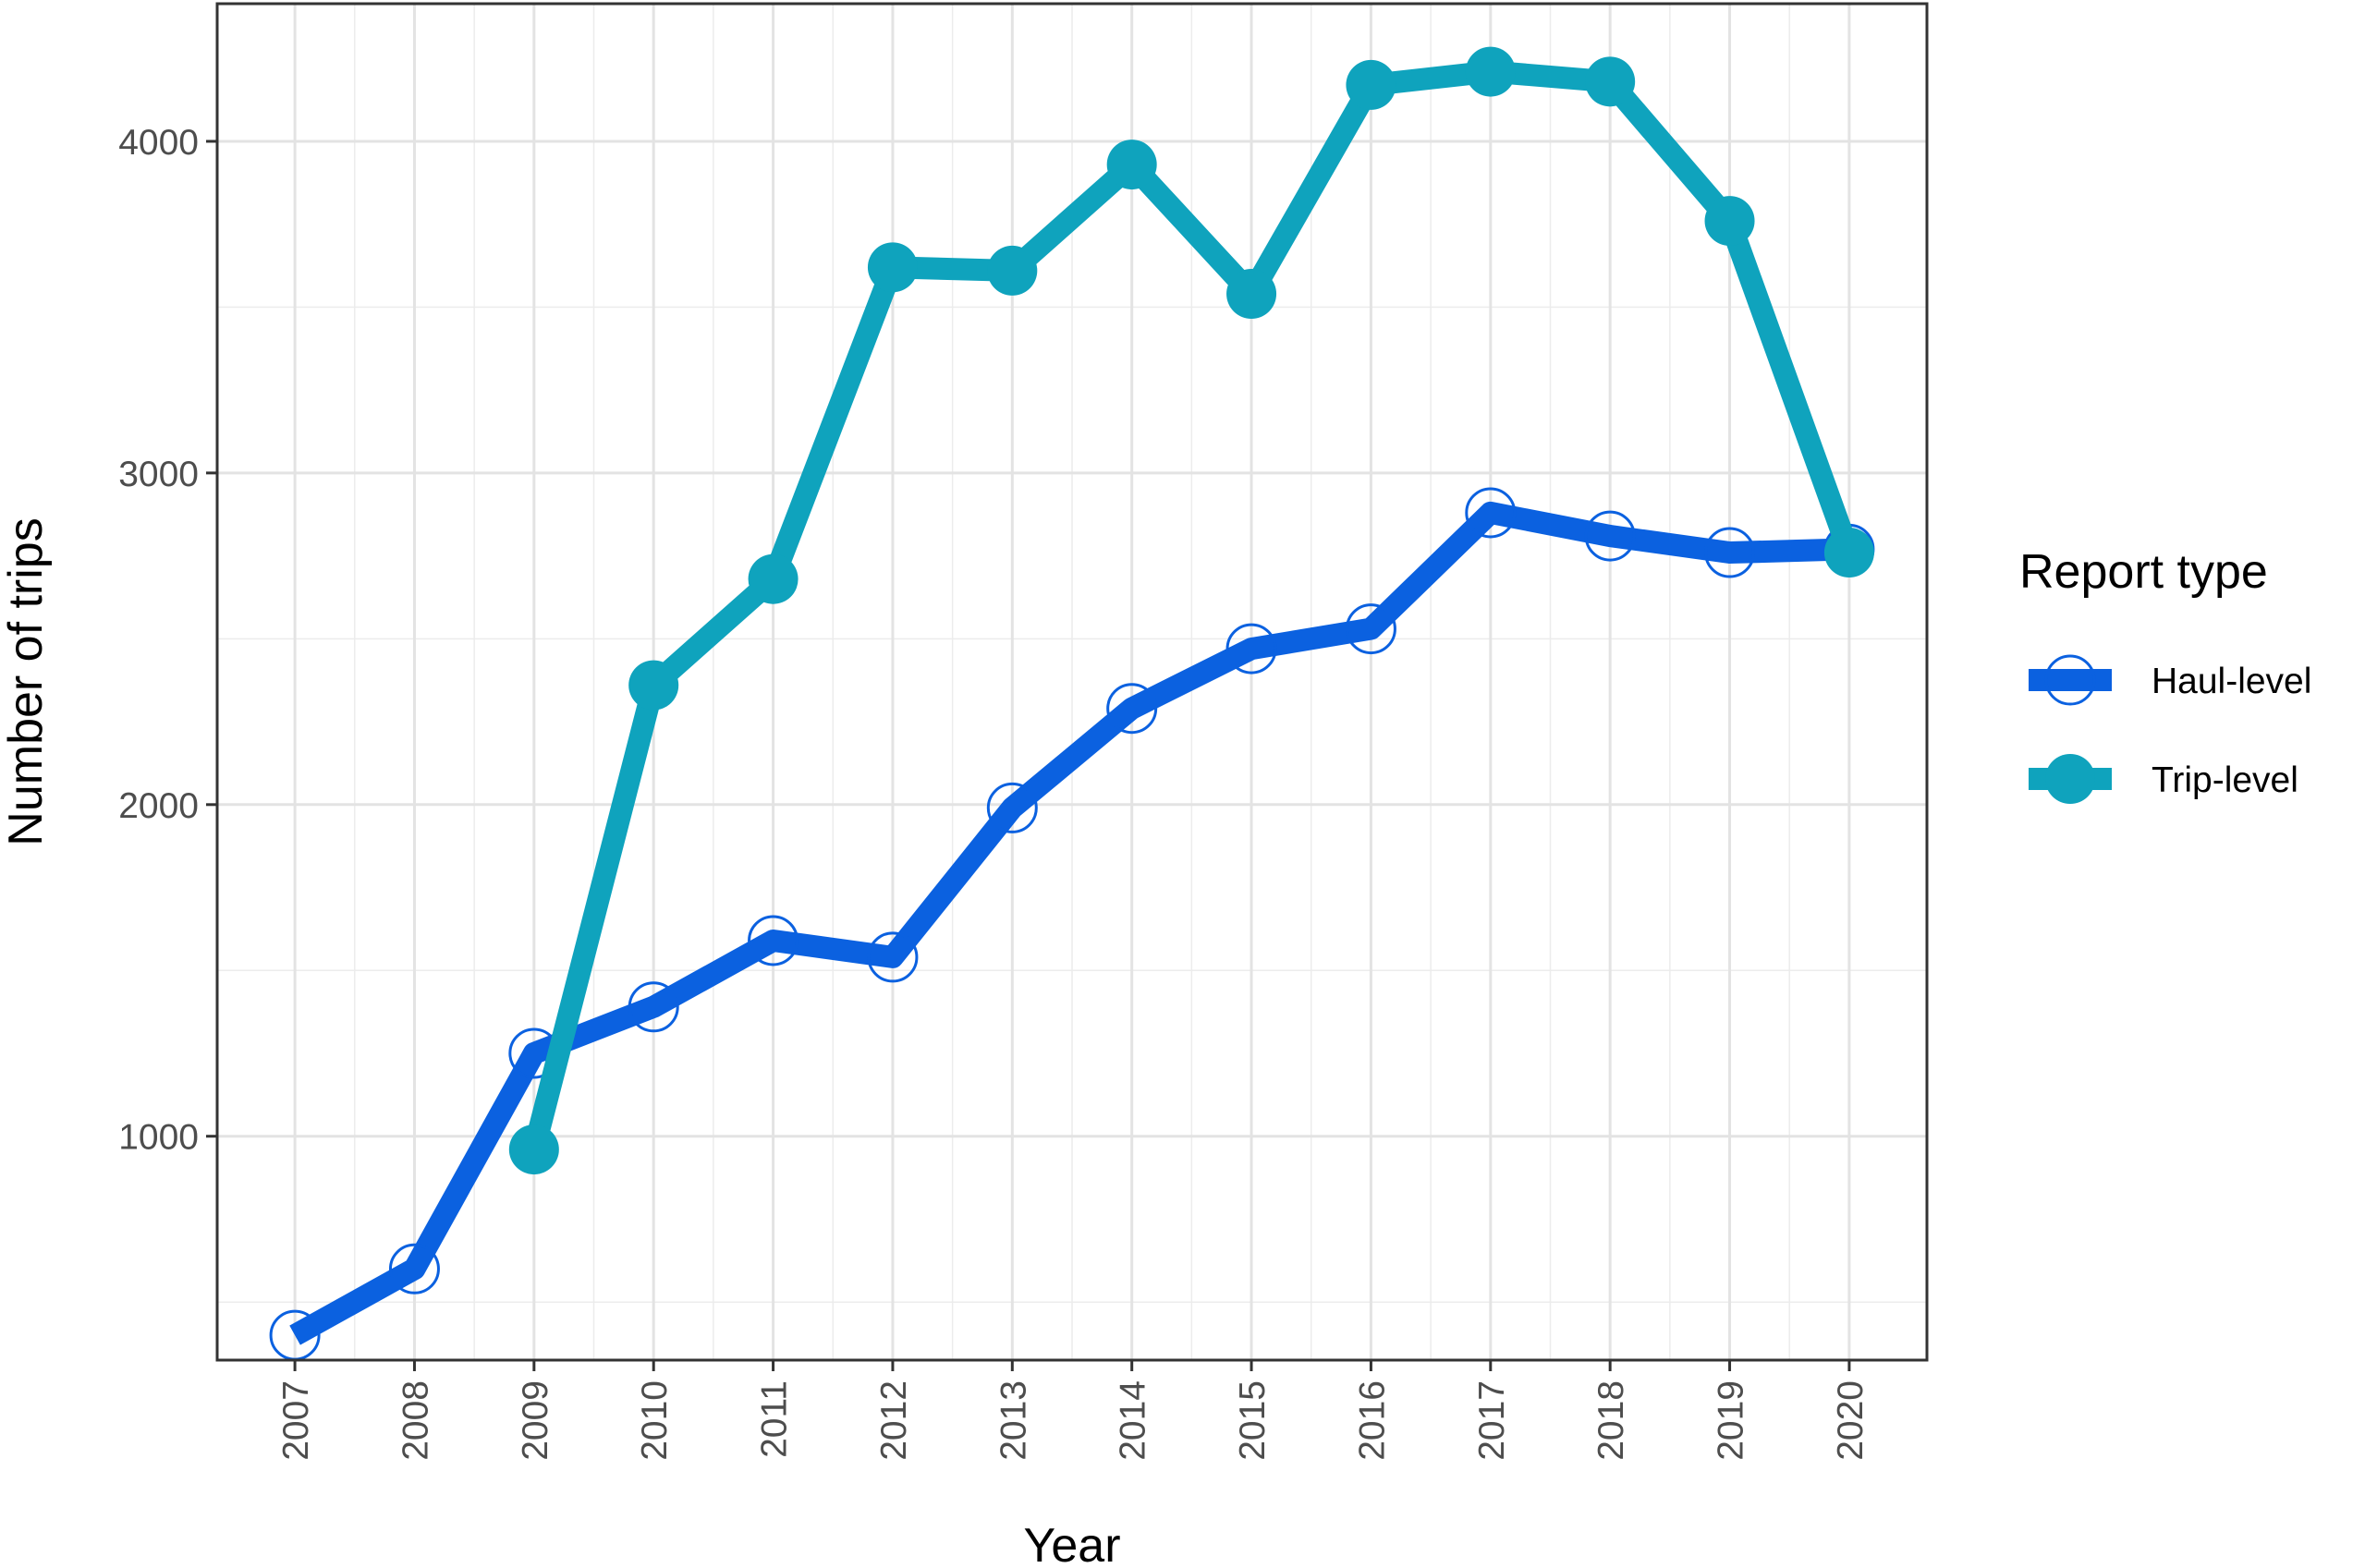 The width and height of the screenshot is (2365, 1568). I want to click on x-tick-label: 2014, so click(1133, 1420).